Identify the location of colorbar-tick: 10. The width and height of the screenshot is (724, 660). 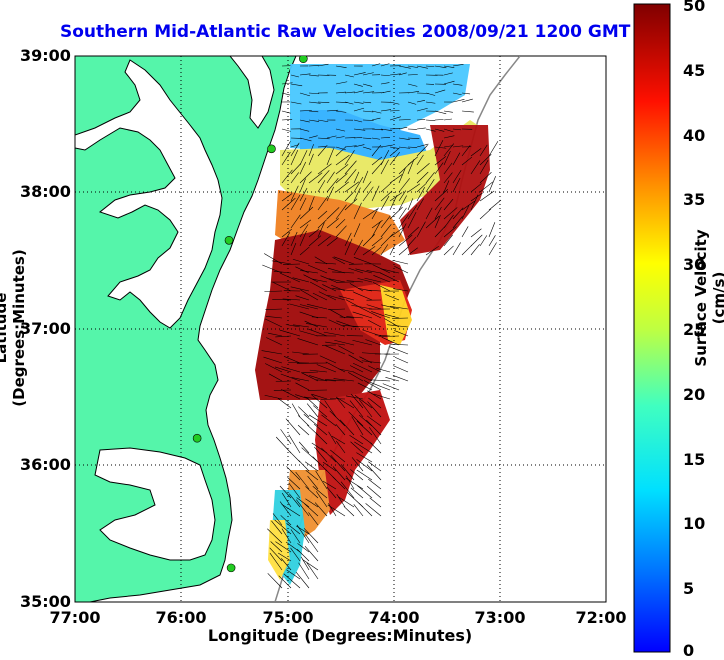
(694, 523).